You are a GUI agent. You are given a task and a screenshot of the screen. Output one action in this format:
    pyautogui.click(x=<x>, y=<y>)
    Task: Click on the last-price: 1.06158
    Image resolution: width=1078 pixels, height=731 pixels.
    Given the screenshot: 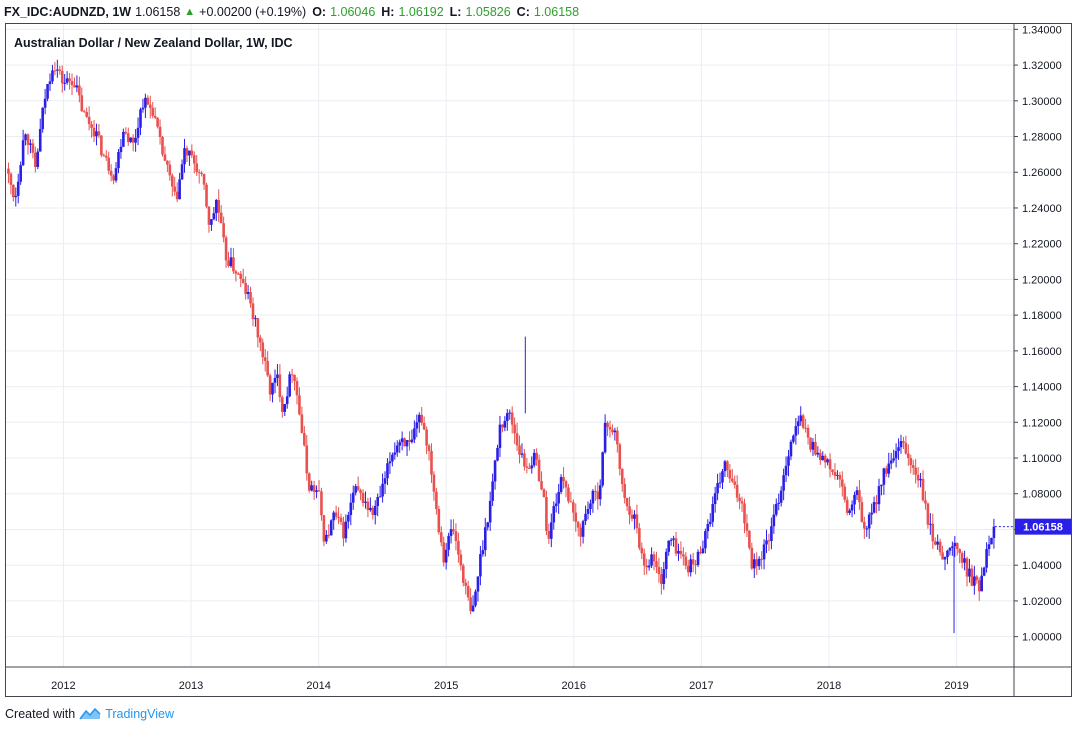 What is the action you would take?
    pyautogui.click(x=158, y=12)
    